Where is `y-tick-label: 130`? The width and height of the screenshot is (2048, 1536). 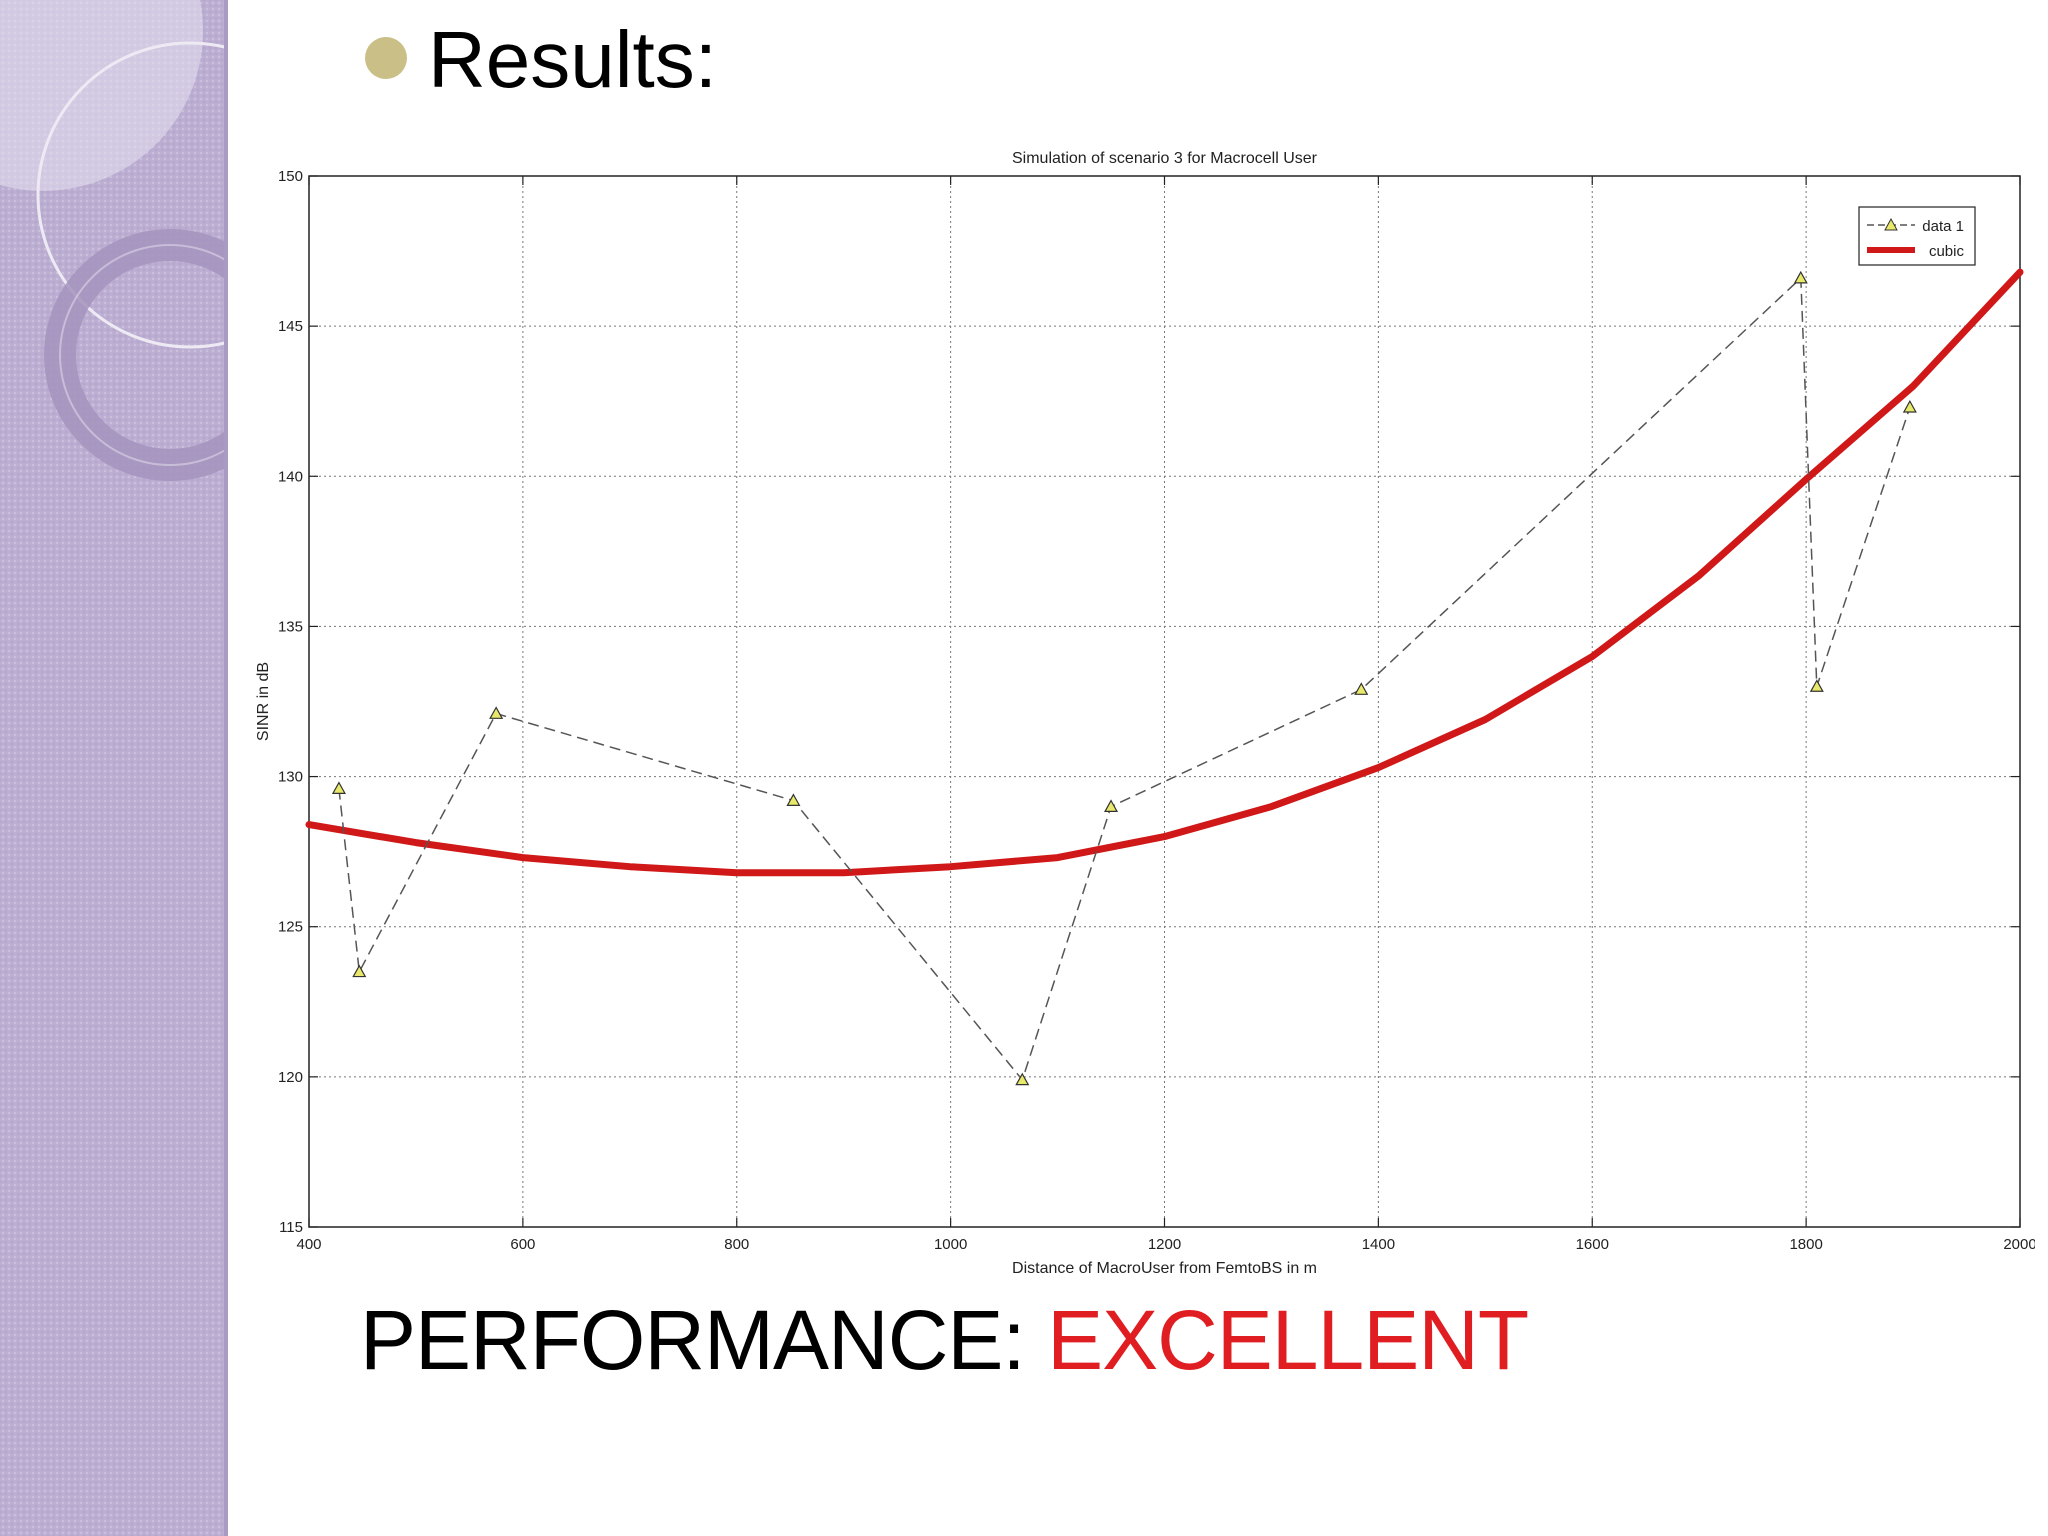
y-tick-label: 130 is located at coordinates (290, 777).